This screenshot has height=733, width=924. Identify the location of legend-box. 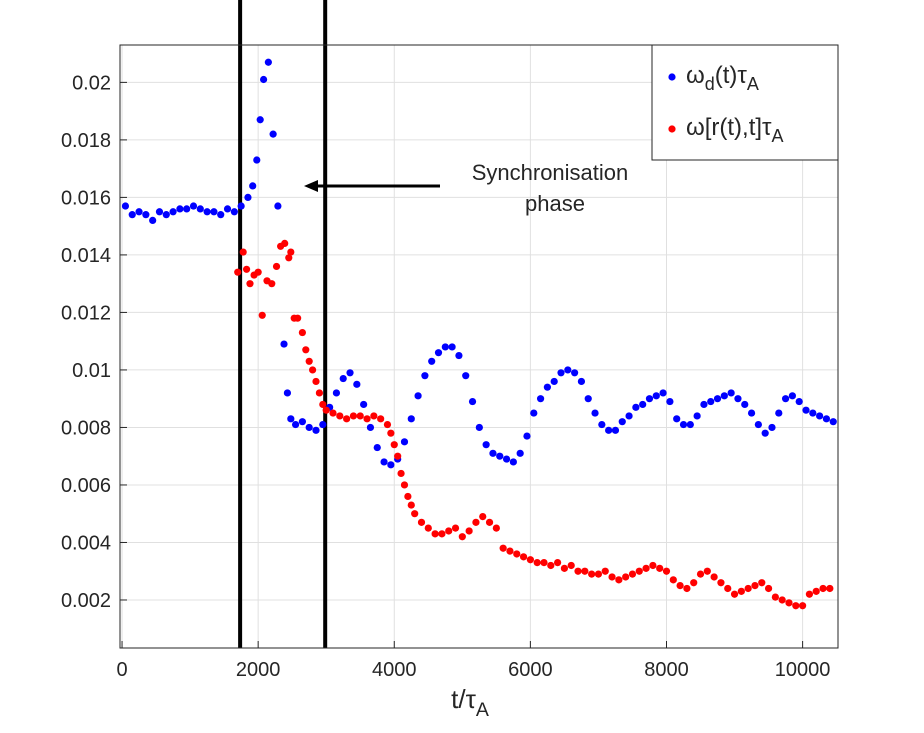
(745, 102).